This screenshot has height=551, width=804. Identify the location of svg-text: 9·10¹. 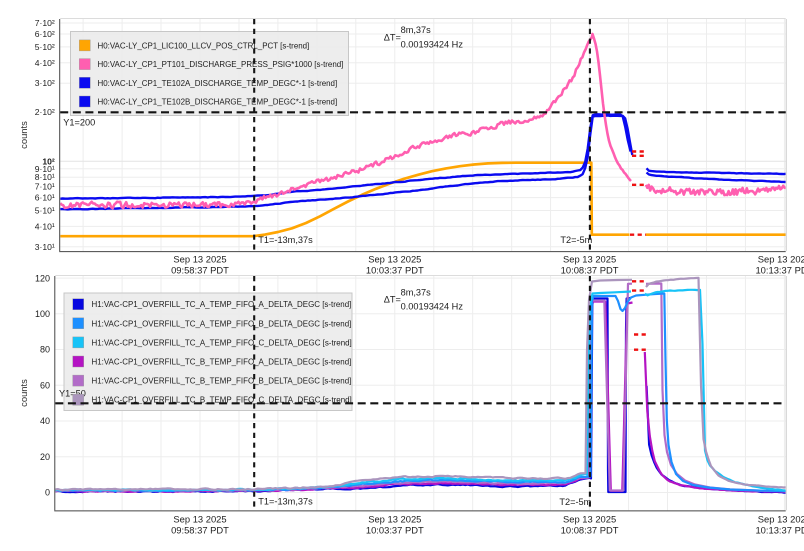
(45, 169).